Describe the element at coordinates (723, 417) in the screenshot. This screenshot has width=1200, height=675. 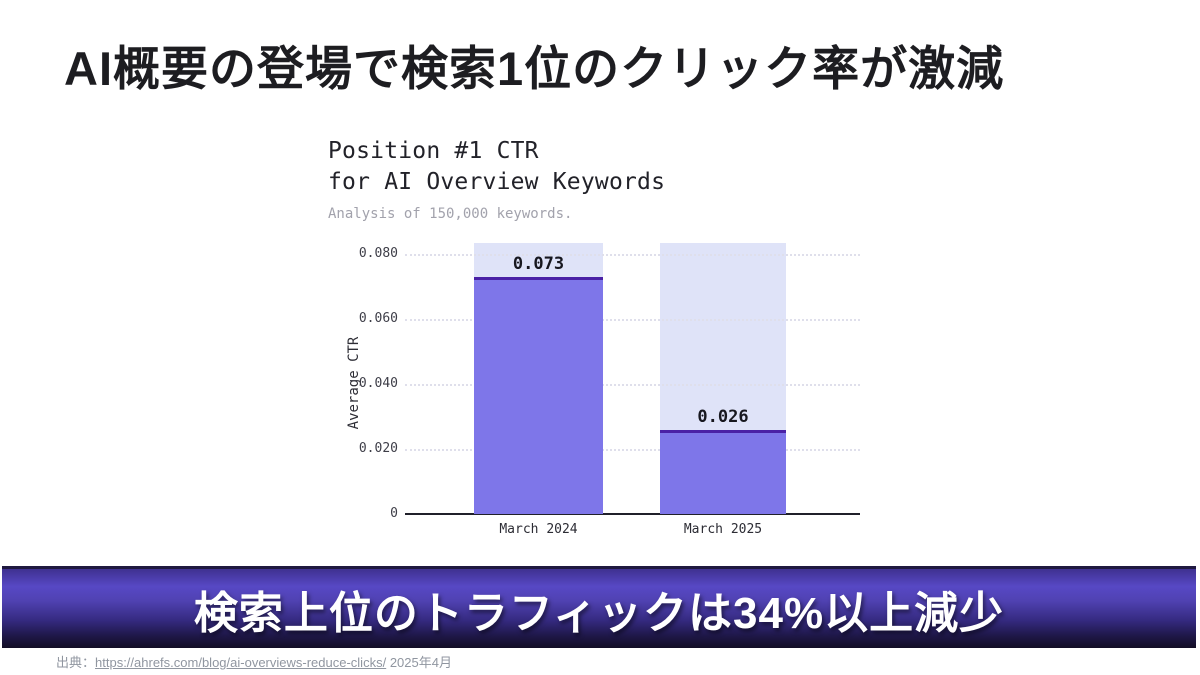
I see `bar-value-label: 0.026` at that location.